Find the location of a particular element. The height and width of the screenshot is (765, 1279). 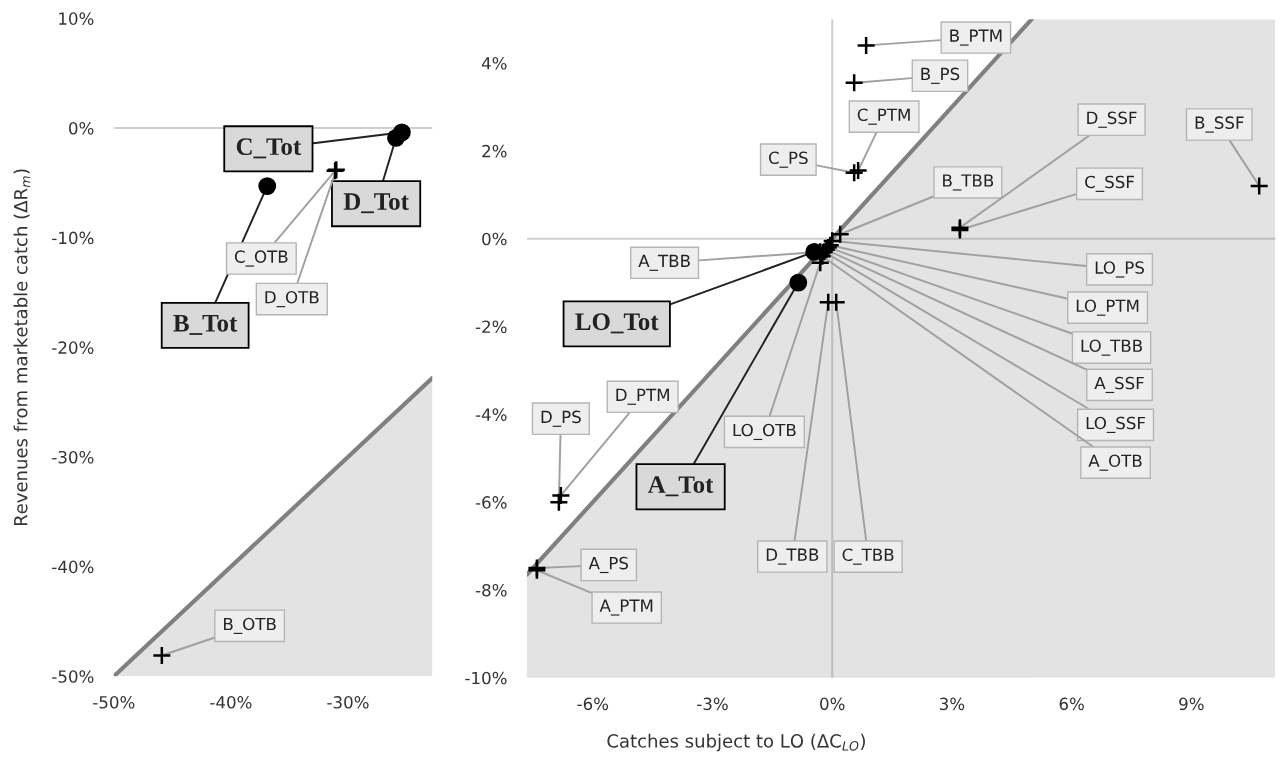

annotation: D_PS is located at coordinates (561, 418).